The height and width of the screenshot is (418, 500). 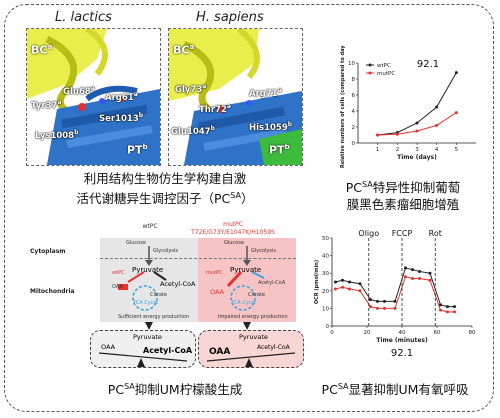 What do you see at coordinates (402, 233) in the screenshot?
I see `injection-label: FCCP` at bounding box center [402, 233].